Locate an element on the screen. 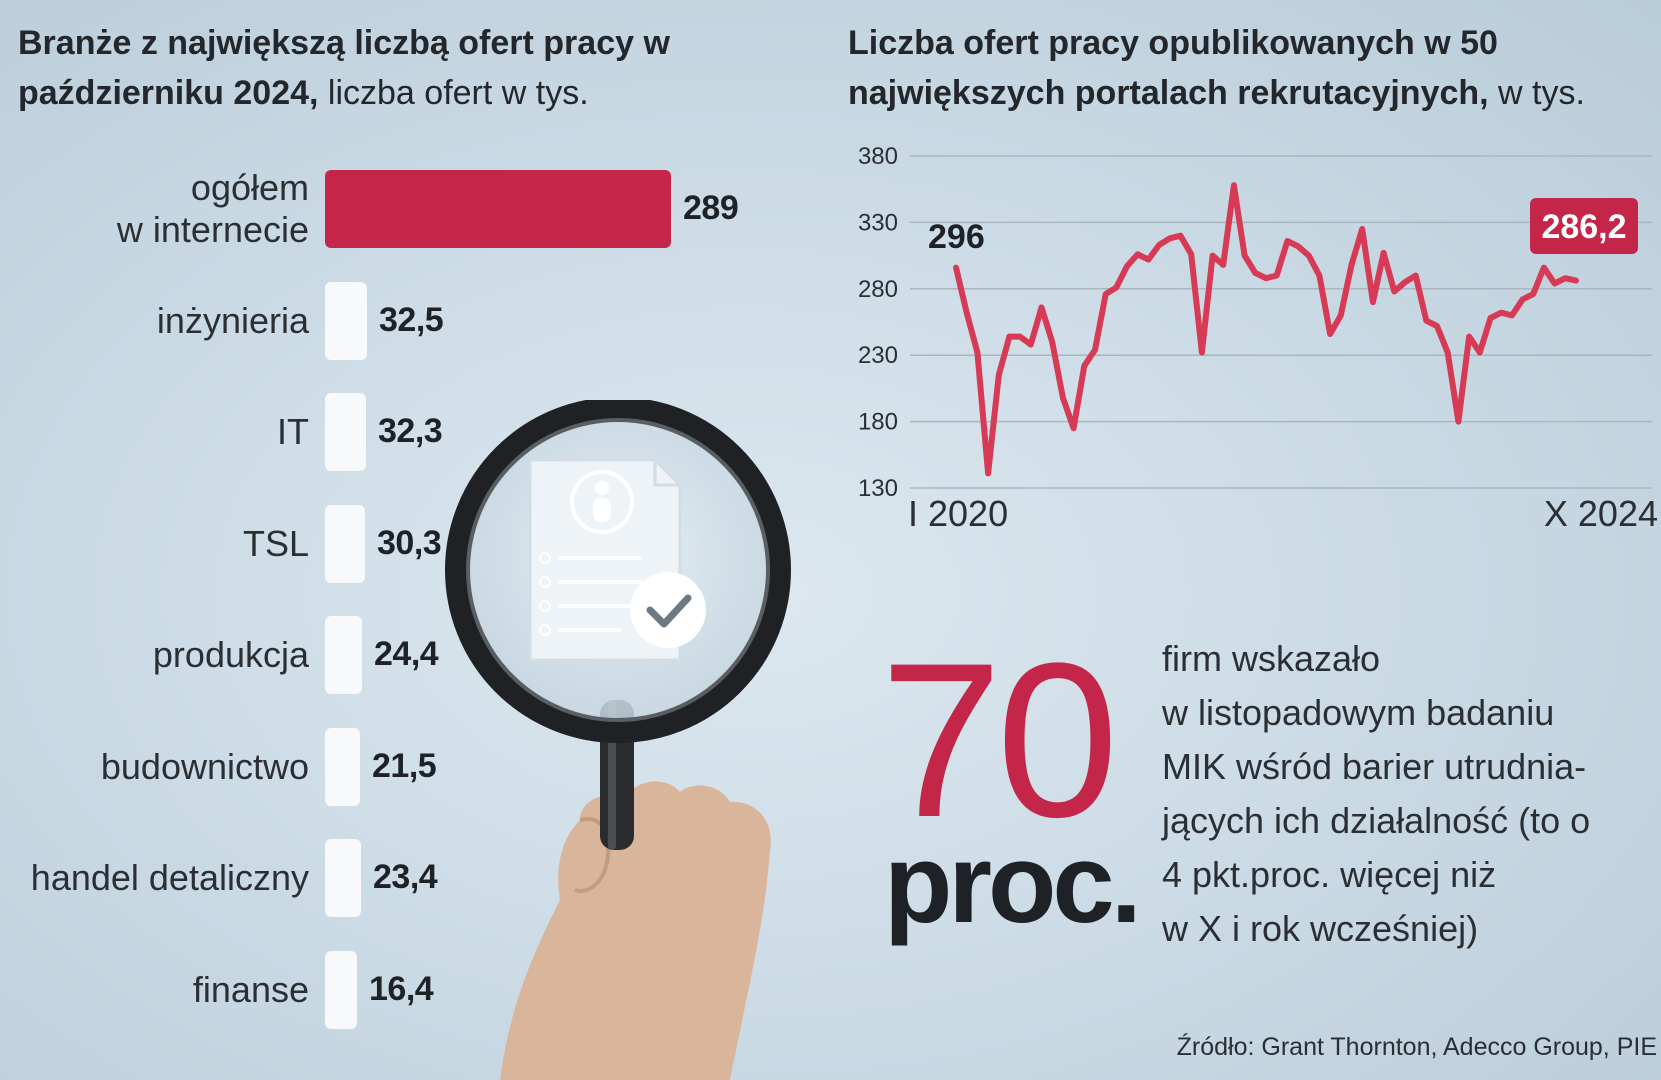 The height and width of the screenshot is (1080, 1661). bar-category-label: IT is located at coordinates (293, 431).